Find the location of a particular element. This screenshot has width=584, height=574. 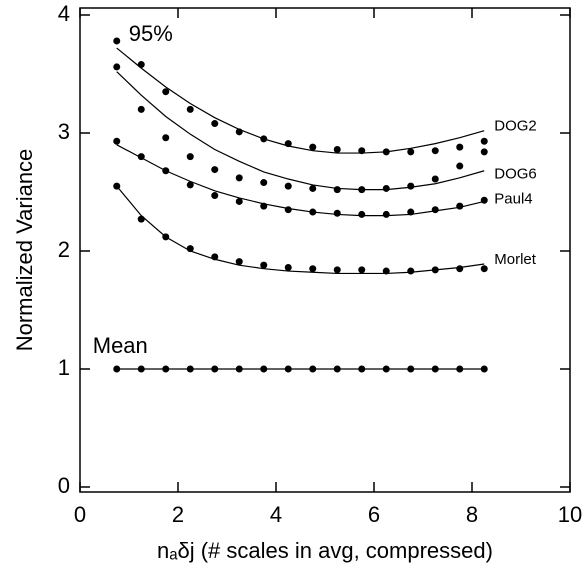

x-tick-label: 10 is located at coordinates (570, 514).